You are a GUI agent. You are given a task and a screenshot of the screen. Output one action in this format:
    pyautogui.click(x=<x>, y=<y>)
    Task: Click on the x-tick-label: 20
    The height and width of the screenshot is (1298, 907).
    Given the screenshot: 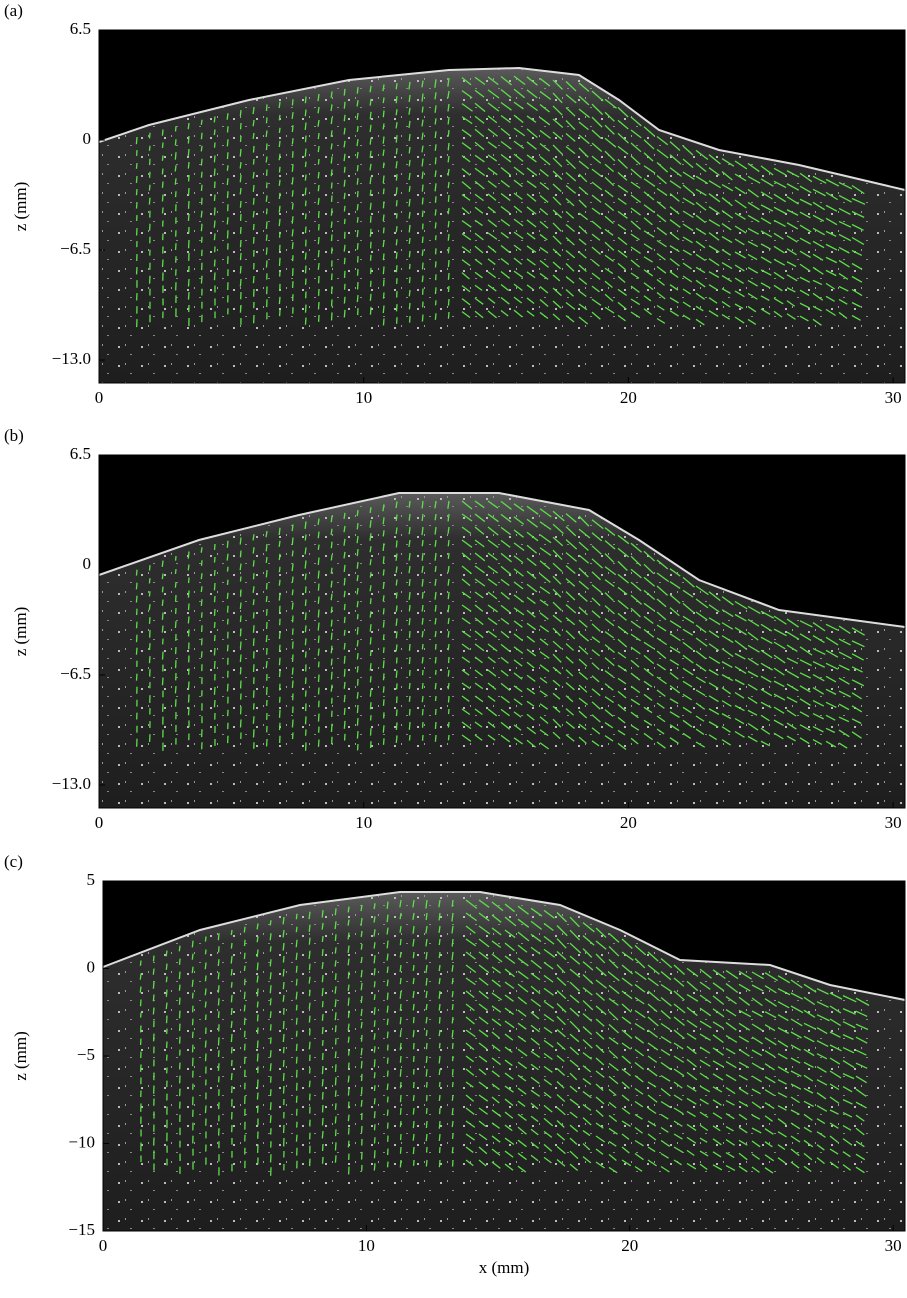 What is the action you would take?
    pyautogui.click(x=628, y=822)
    